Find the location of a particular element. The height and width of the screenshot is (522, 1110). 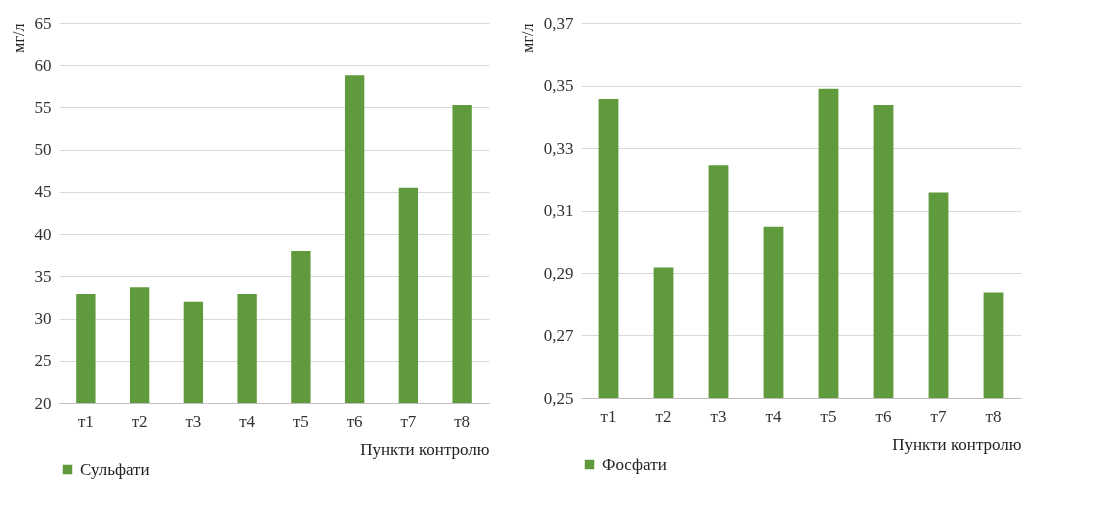

y-tick-label: 30 is located at coordinates (43, 319).